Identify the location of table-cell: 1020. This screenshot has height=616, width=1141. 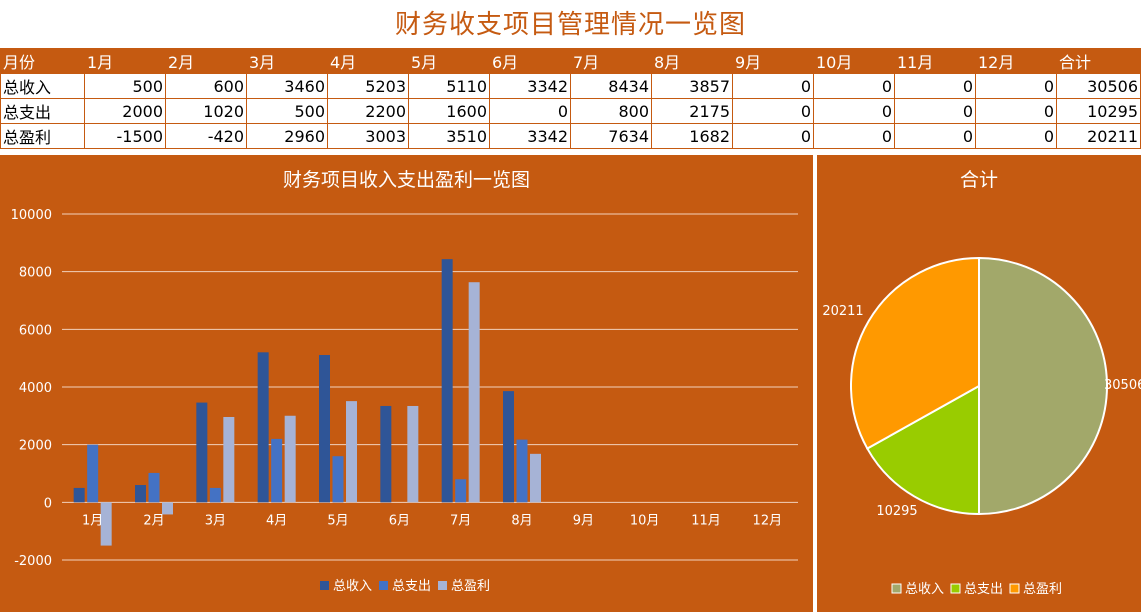
(206, 111).